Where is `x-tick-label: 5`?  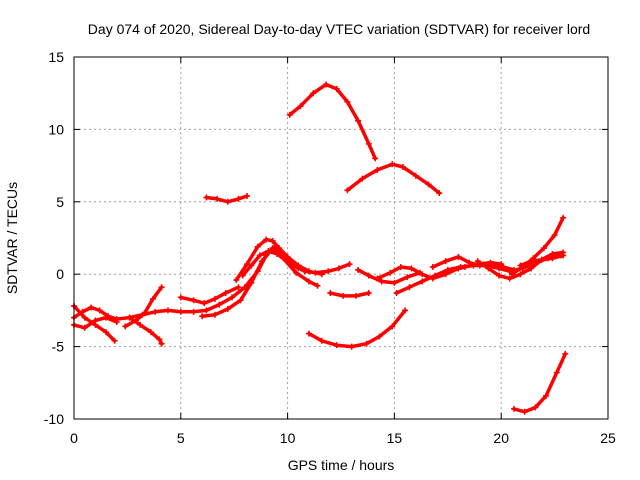 x-tick-label: 5 is located at coordinates (181, 438).